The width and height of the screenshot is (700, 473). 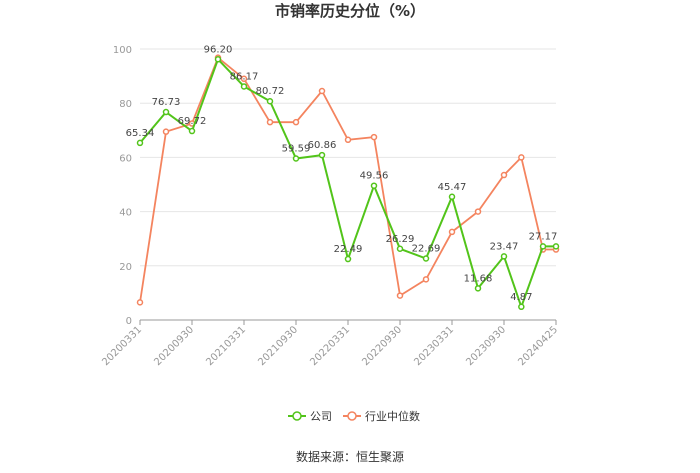 I want to click on data-label: 23.47, so click(x=504, y=246).